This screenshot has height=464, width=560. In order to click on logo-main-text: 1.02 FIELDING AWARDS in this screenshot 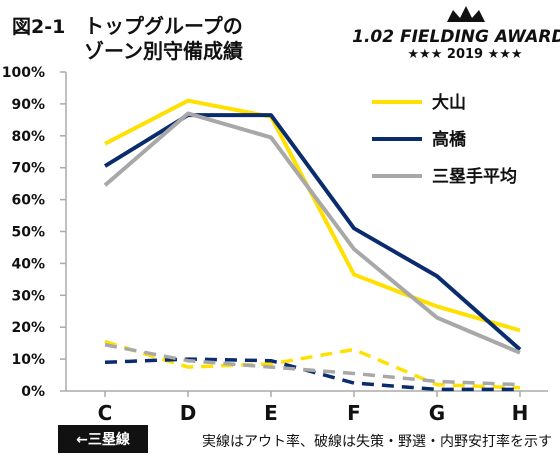, I will do `click(456, 37)`.